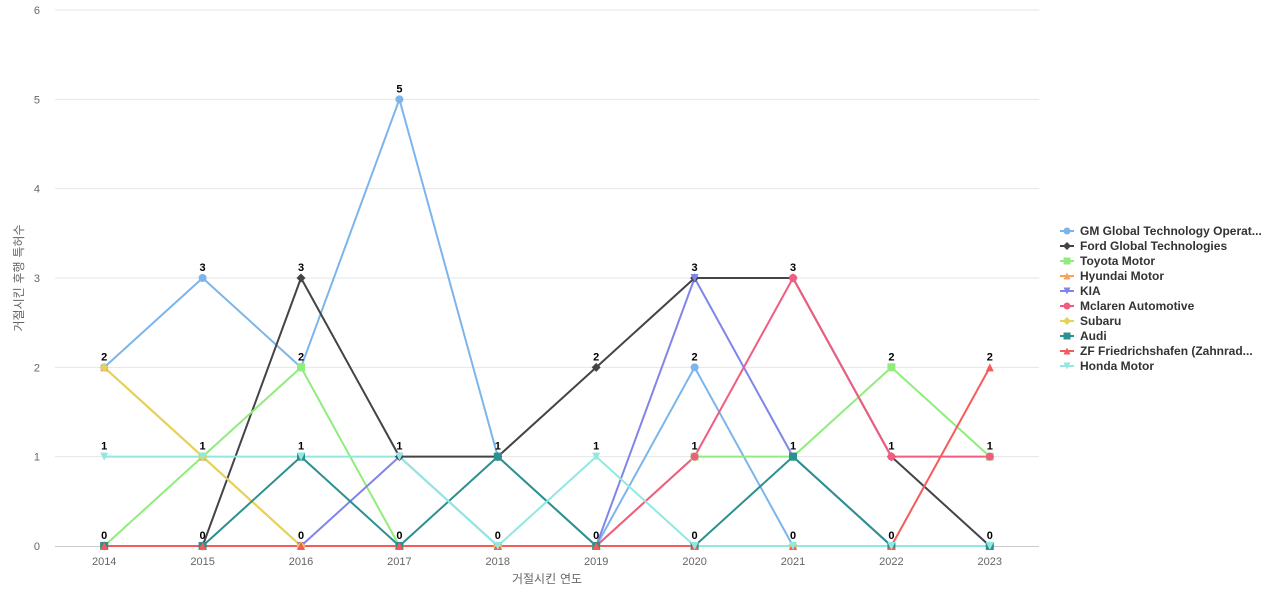 Image resolution: width=1280 pixels, height=600 pixels. Describe the element at coordinates (1112, 276) in the screenshot. I see `legend-item-hyundai-motor: Hyundai Motor` at that location.